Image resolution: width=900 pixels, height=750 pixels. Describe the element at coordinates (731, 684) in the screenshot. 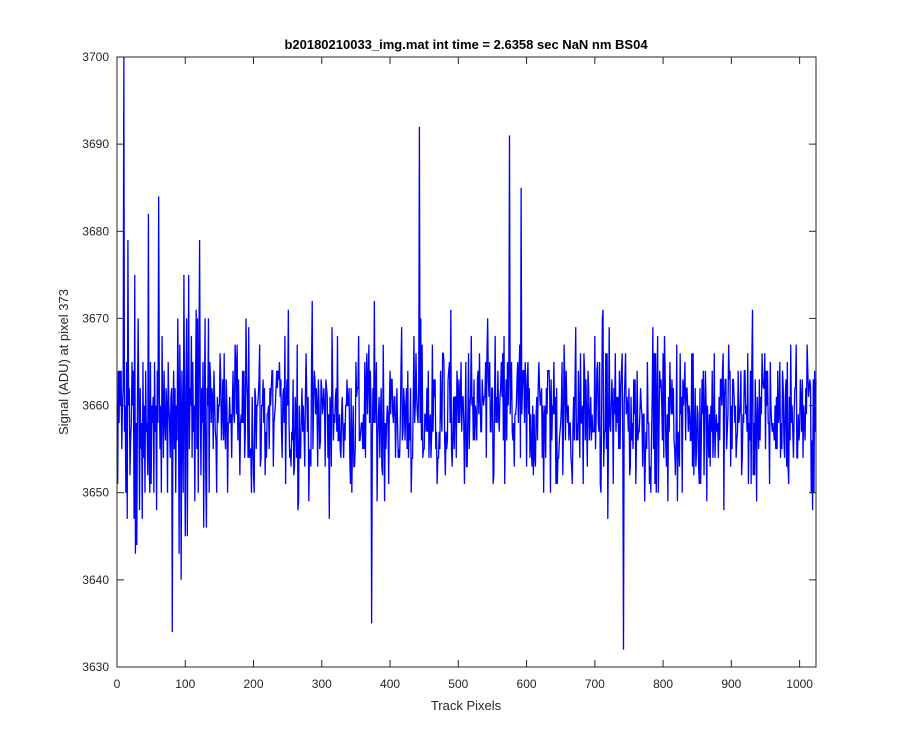

I see `x-tick-label: 900` at that location.